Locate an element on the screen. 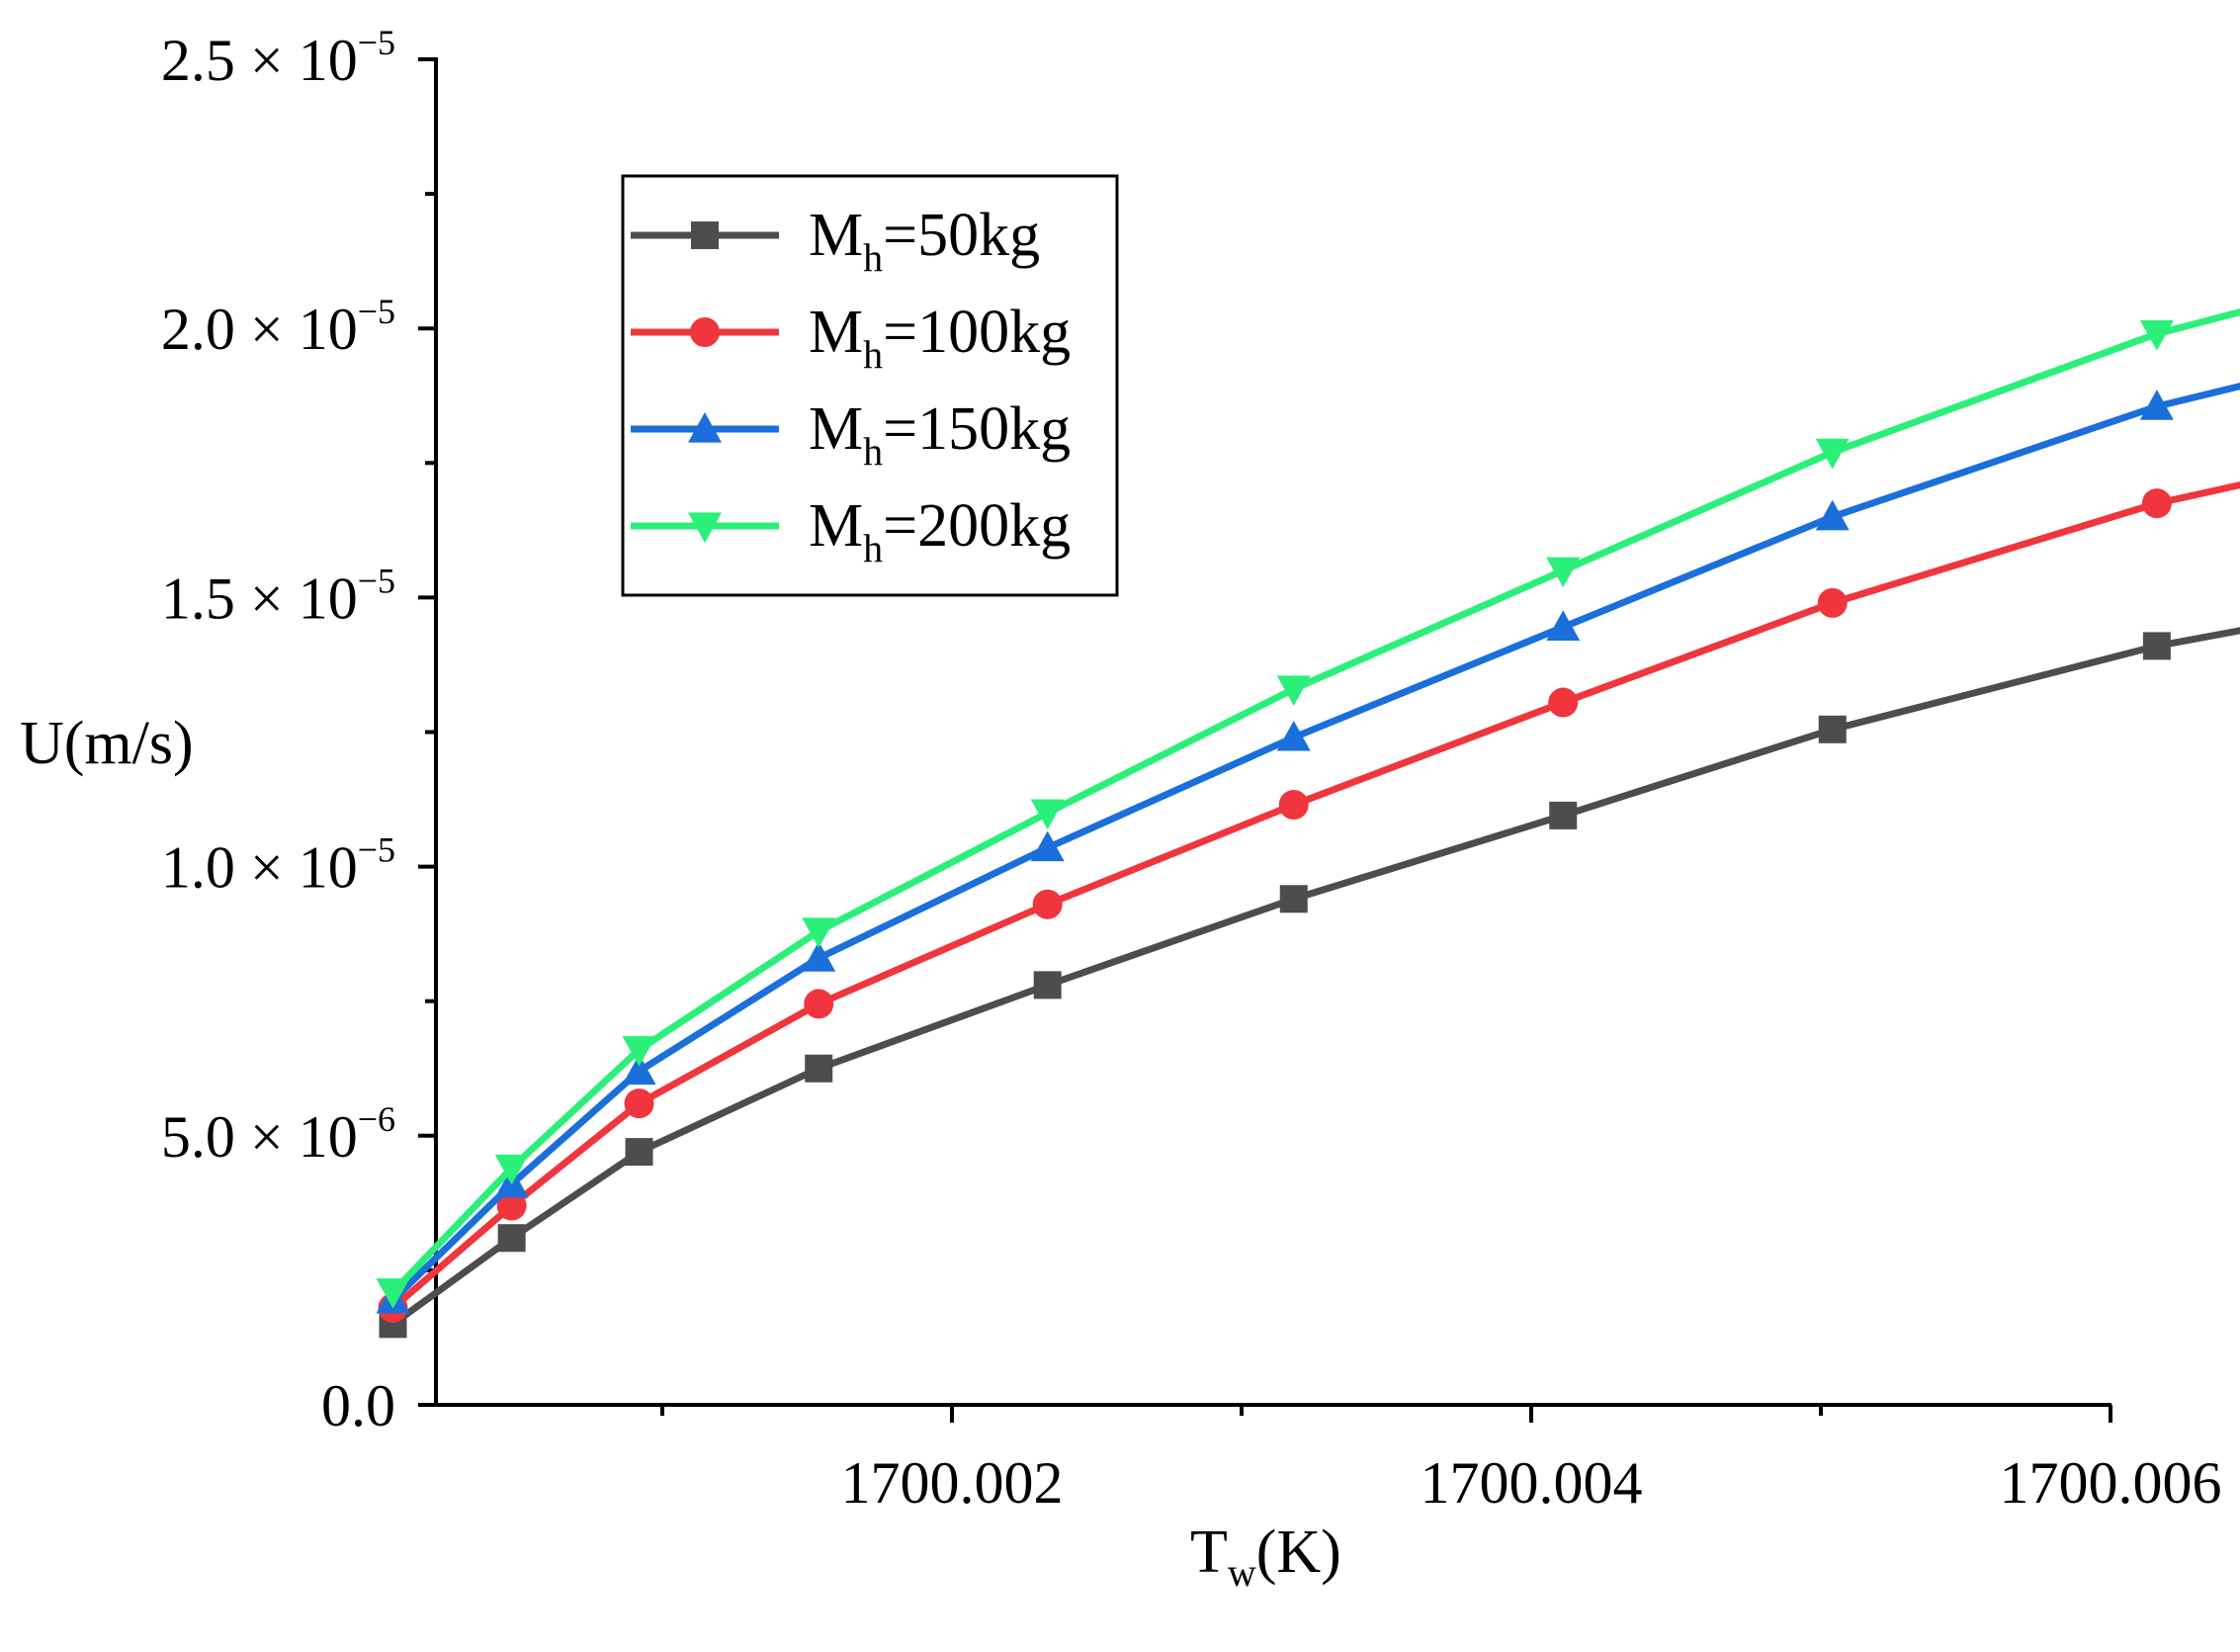 The width and height of the screenshot is (2240, 1652). y-tick-exponent: −6 is located at coordinates (376, 1119).